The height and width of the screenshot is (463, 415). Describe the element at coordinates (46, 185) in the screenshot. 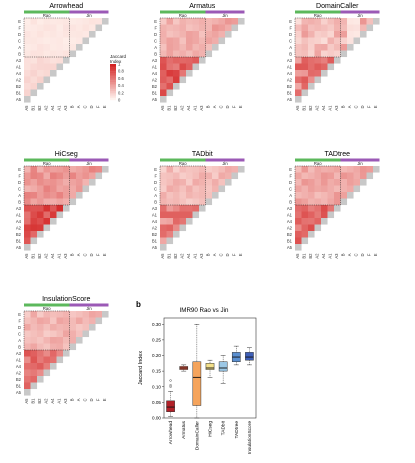

I see `rao-jin-dashed-box` at that location.